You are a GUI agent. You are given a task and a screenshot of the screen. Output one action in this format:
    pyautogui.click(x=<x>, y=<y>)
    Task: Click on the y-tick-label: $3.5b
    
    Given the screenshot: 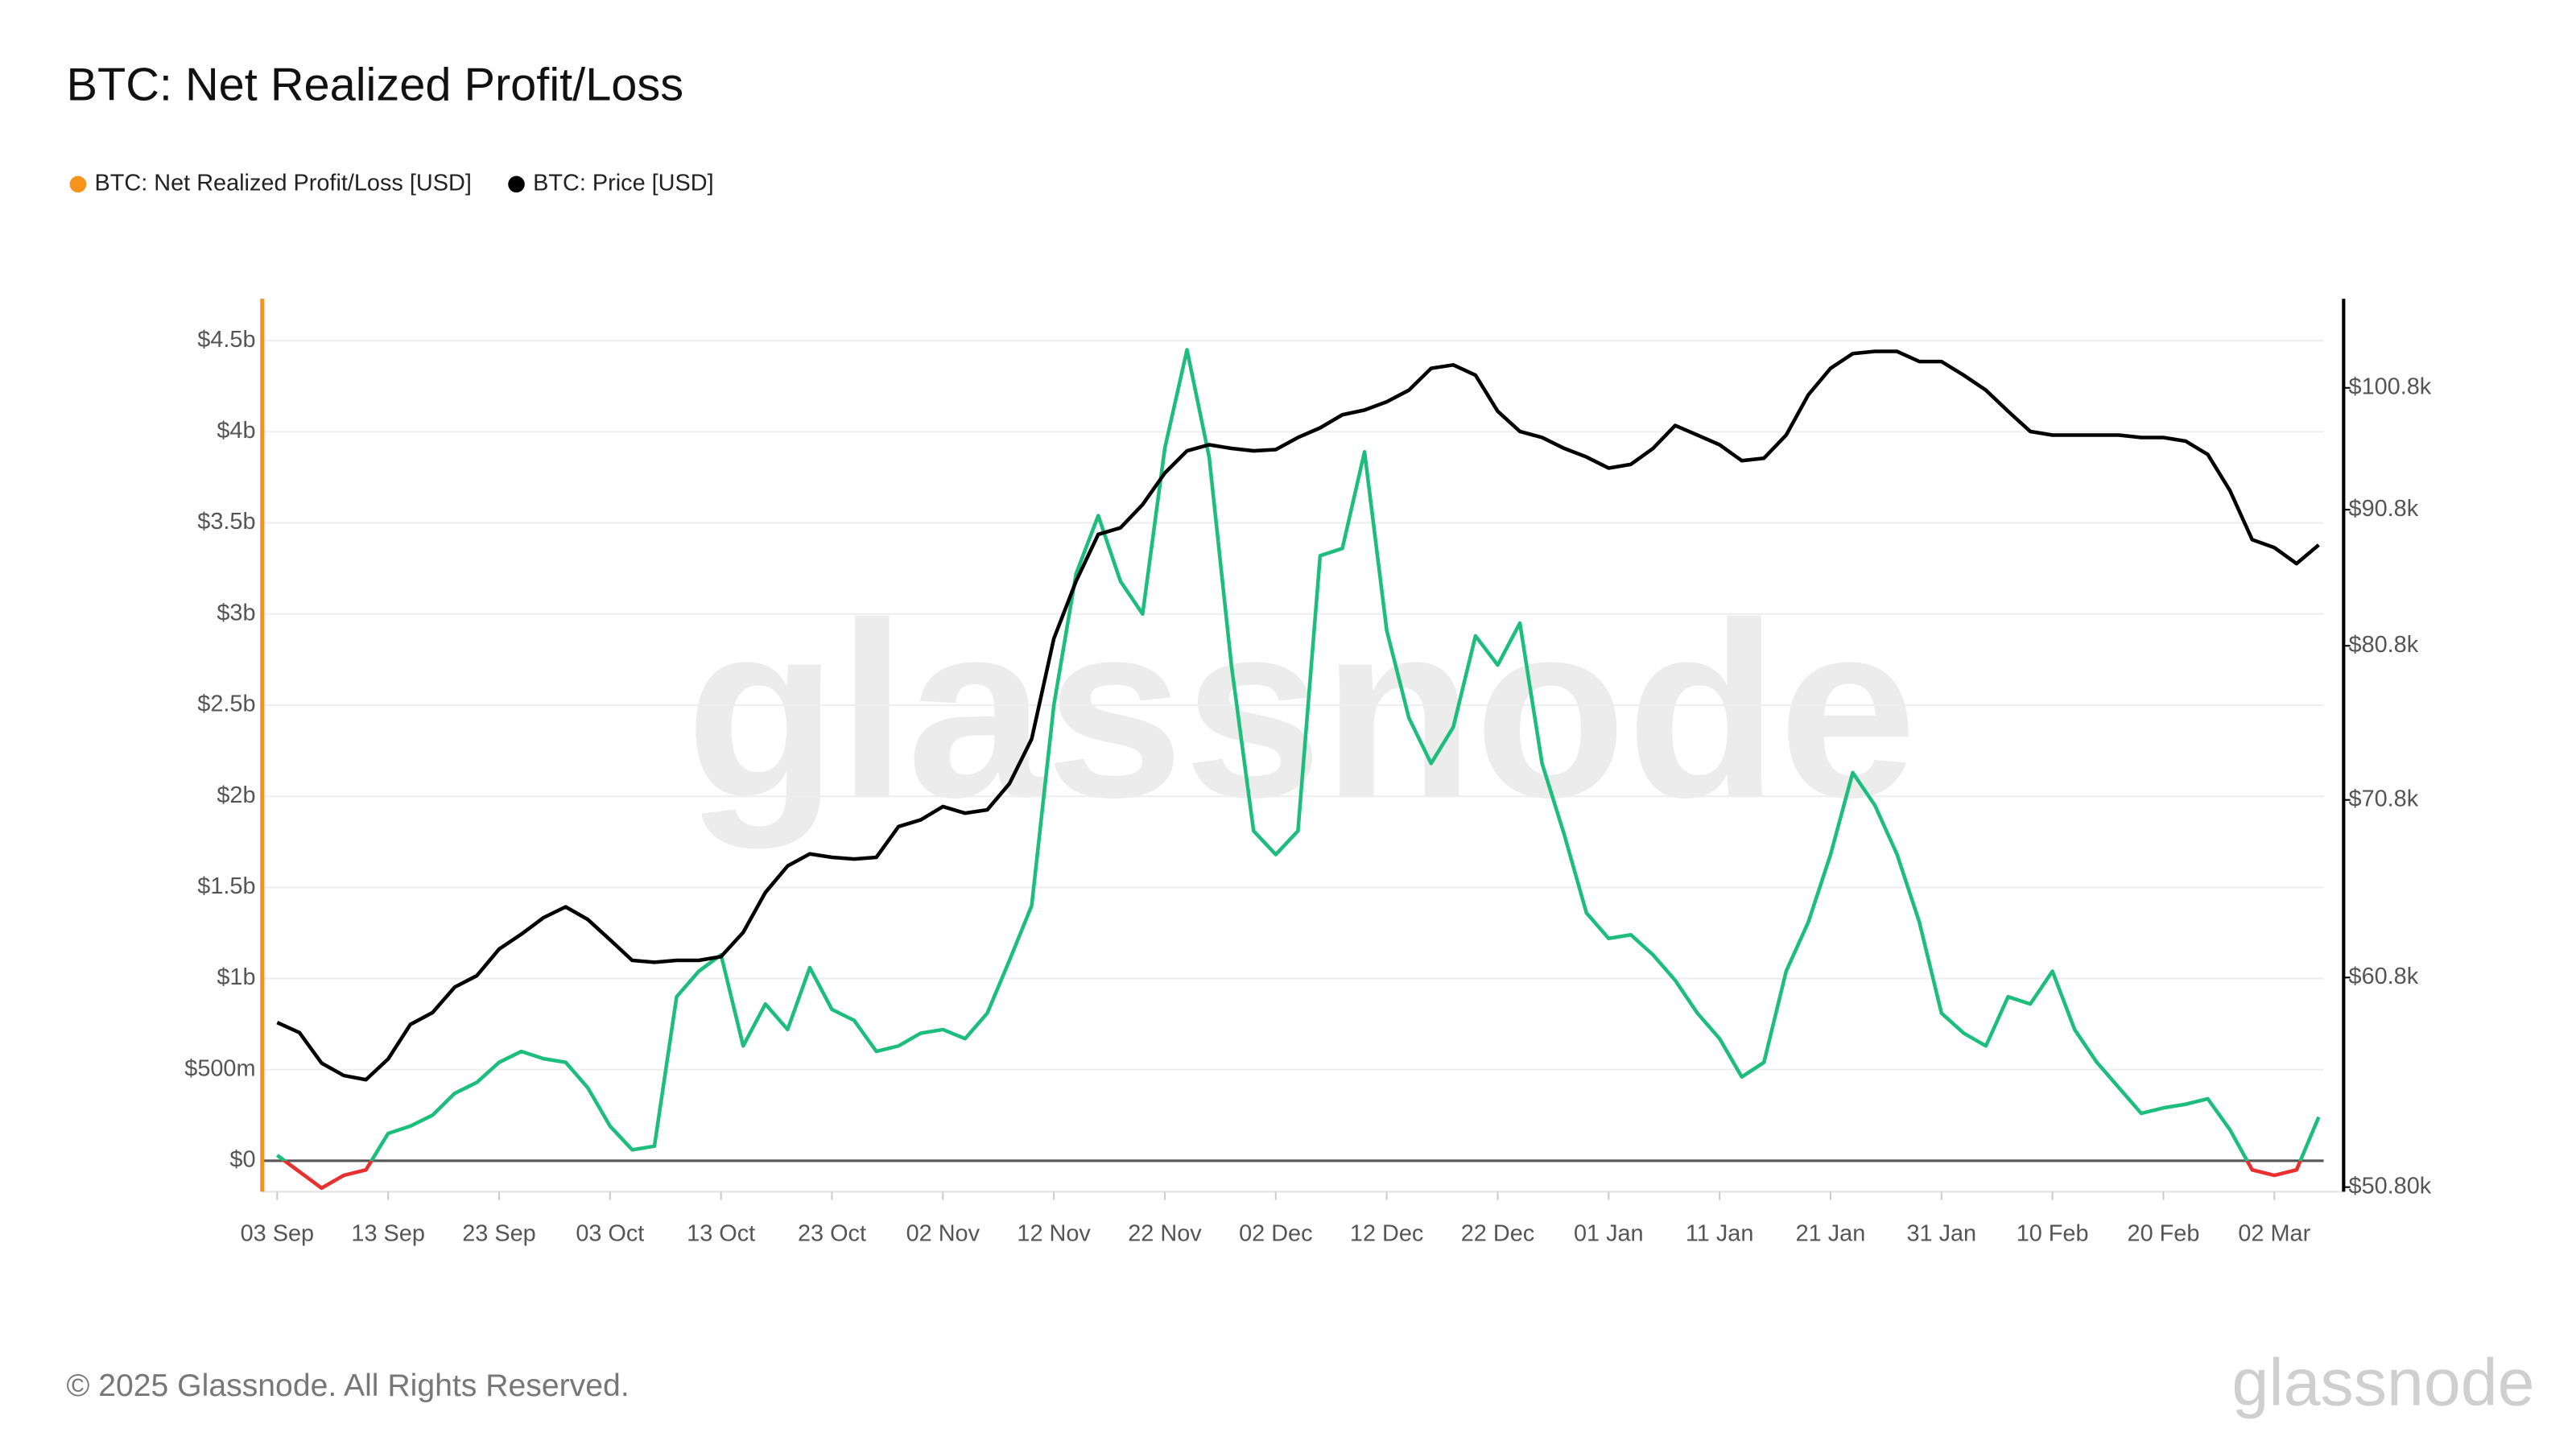 What is the action you would take?
    pyautogui.click(x=226, y=522)
    